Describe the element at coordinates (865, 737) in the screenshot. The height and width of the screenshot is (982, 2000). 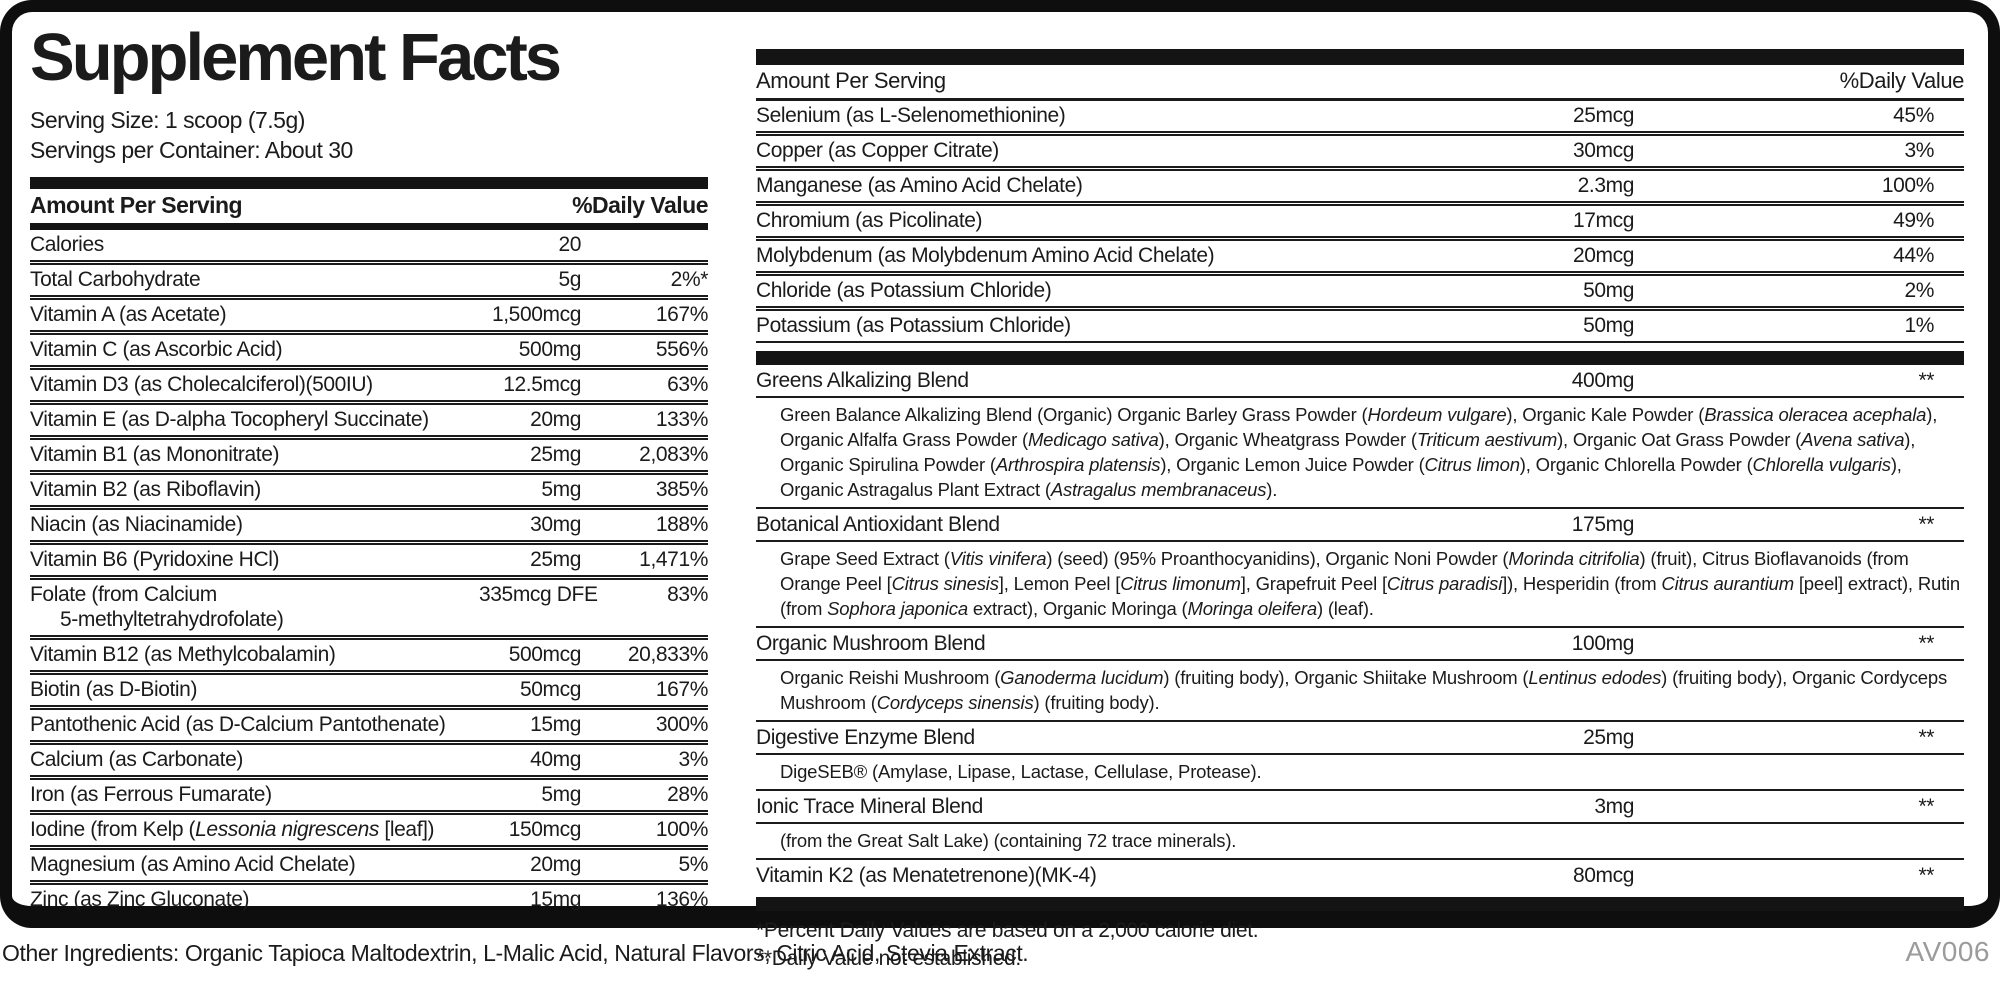
I see `blend-name: Digestive Enzyme Blend` at that location.